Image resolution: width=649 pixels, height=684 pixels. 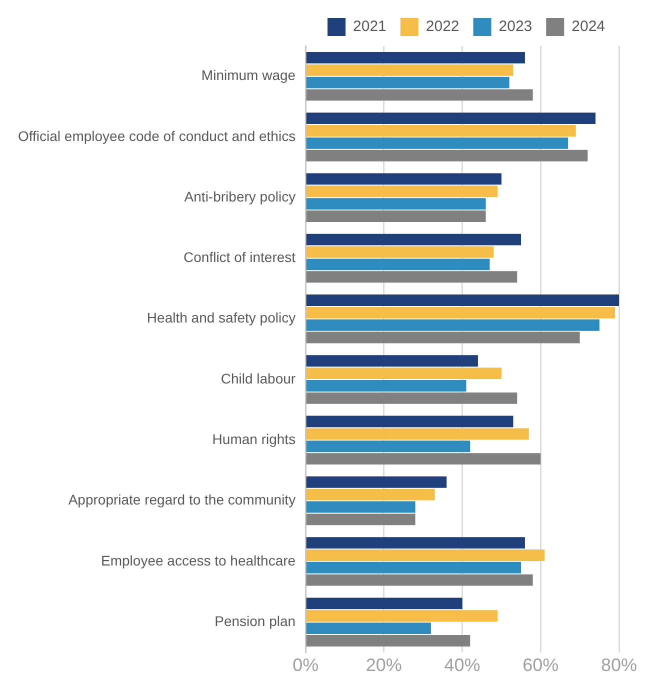 What do you see at coordinates (443, 27) in the screenshot?
I see `legend-label: 2022` at bounding box center [443, 27].